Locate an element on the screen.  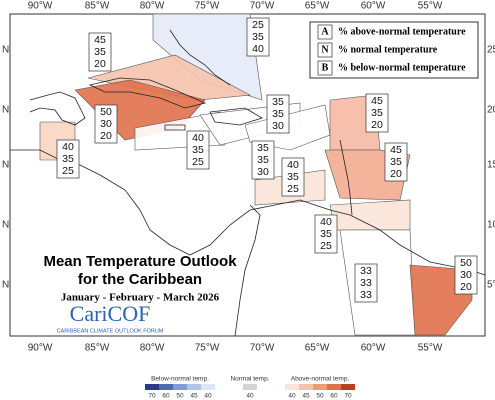
scale-tick: 60 is located at coordinates (166, 396).